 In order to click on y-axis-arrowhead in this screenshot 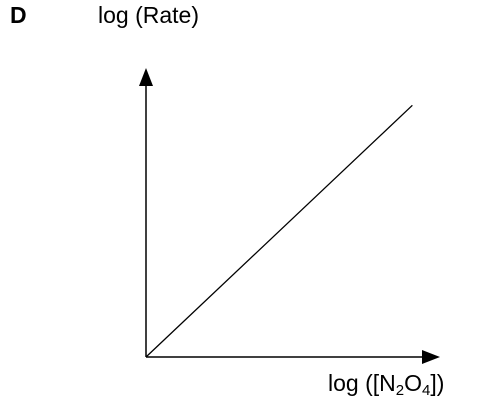, I will do `click(146, 77)`.